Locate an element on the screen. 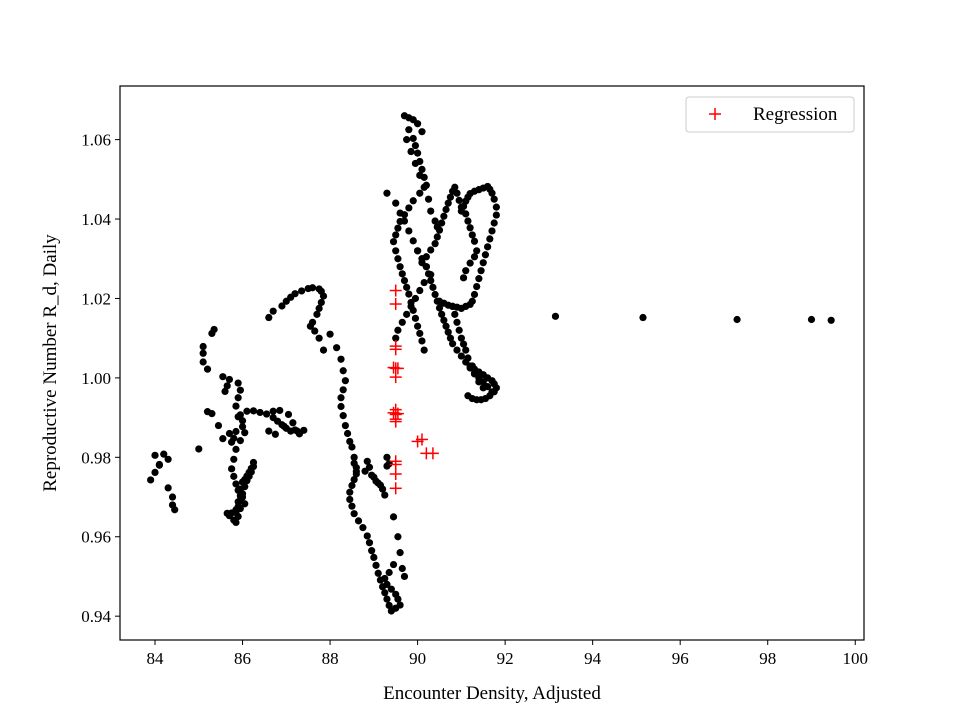 This screenshot has height=720, width=960. x-tick-label: 88 is located at coordinates (330, 658).